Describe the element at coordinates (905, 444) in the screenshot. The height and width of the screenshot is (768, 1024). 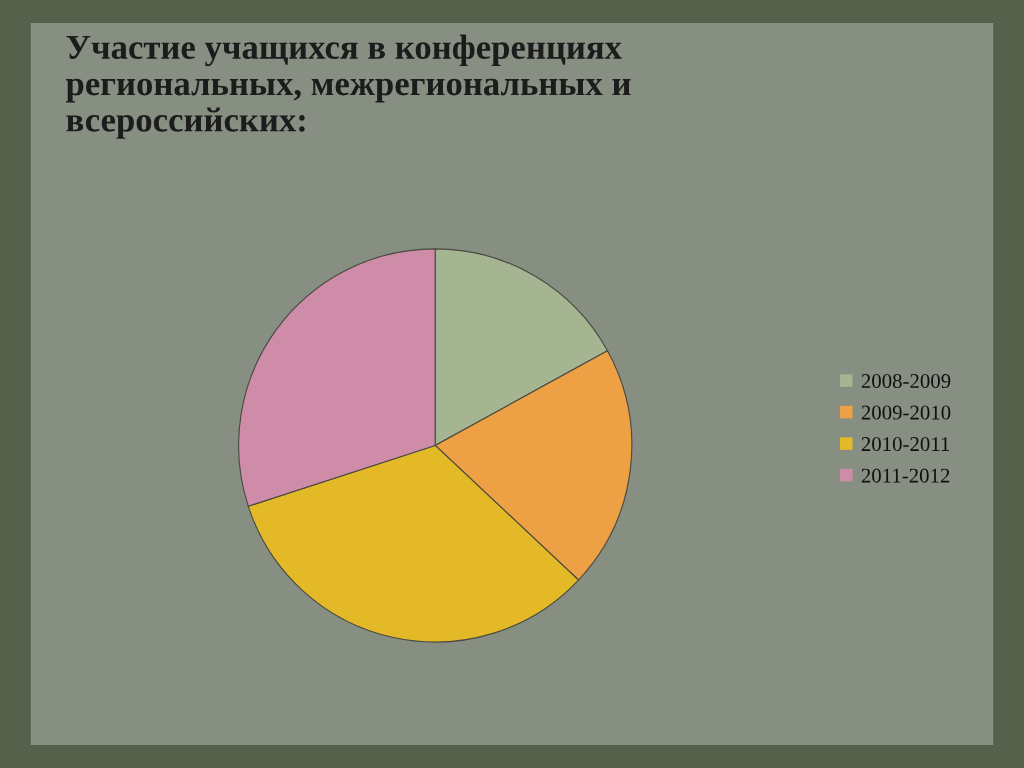
I see `legend-label: 2010-2011` at that location.